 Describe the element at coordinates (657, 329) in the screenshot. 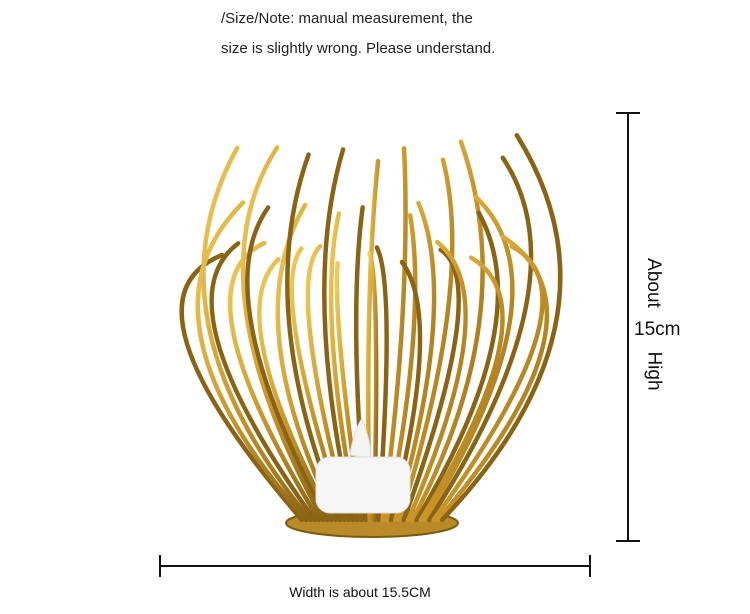

I see `height-value: 15cm` at that location.